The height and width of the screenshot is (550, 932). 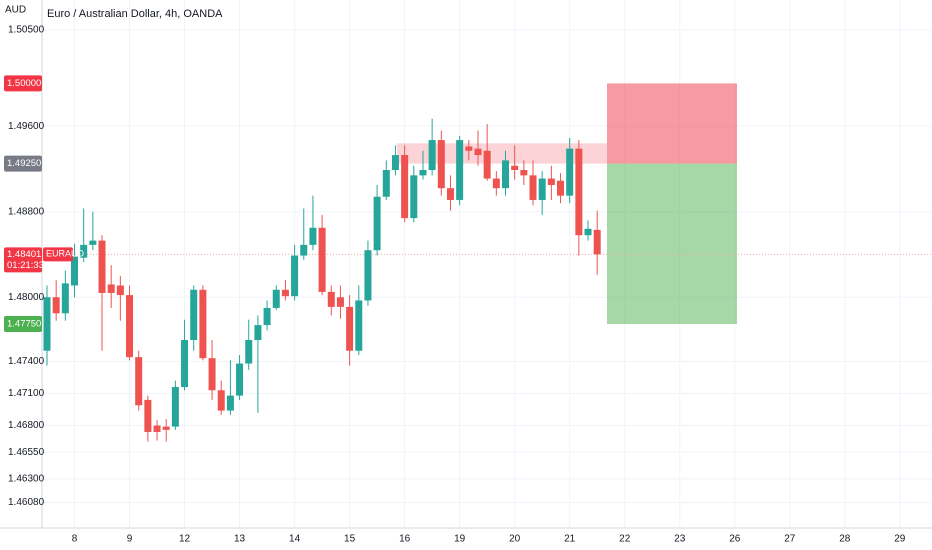 What do you see at coordinates (26, 452) in the screenshot?
I see `y-tick-label: 1.46550` at bounding box center [26, 452].